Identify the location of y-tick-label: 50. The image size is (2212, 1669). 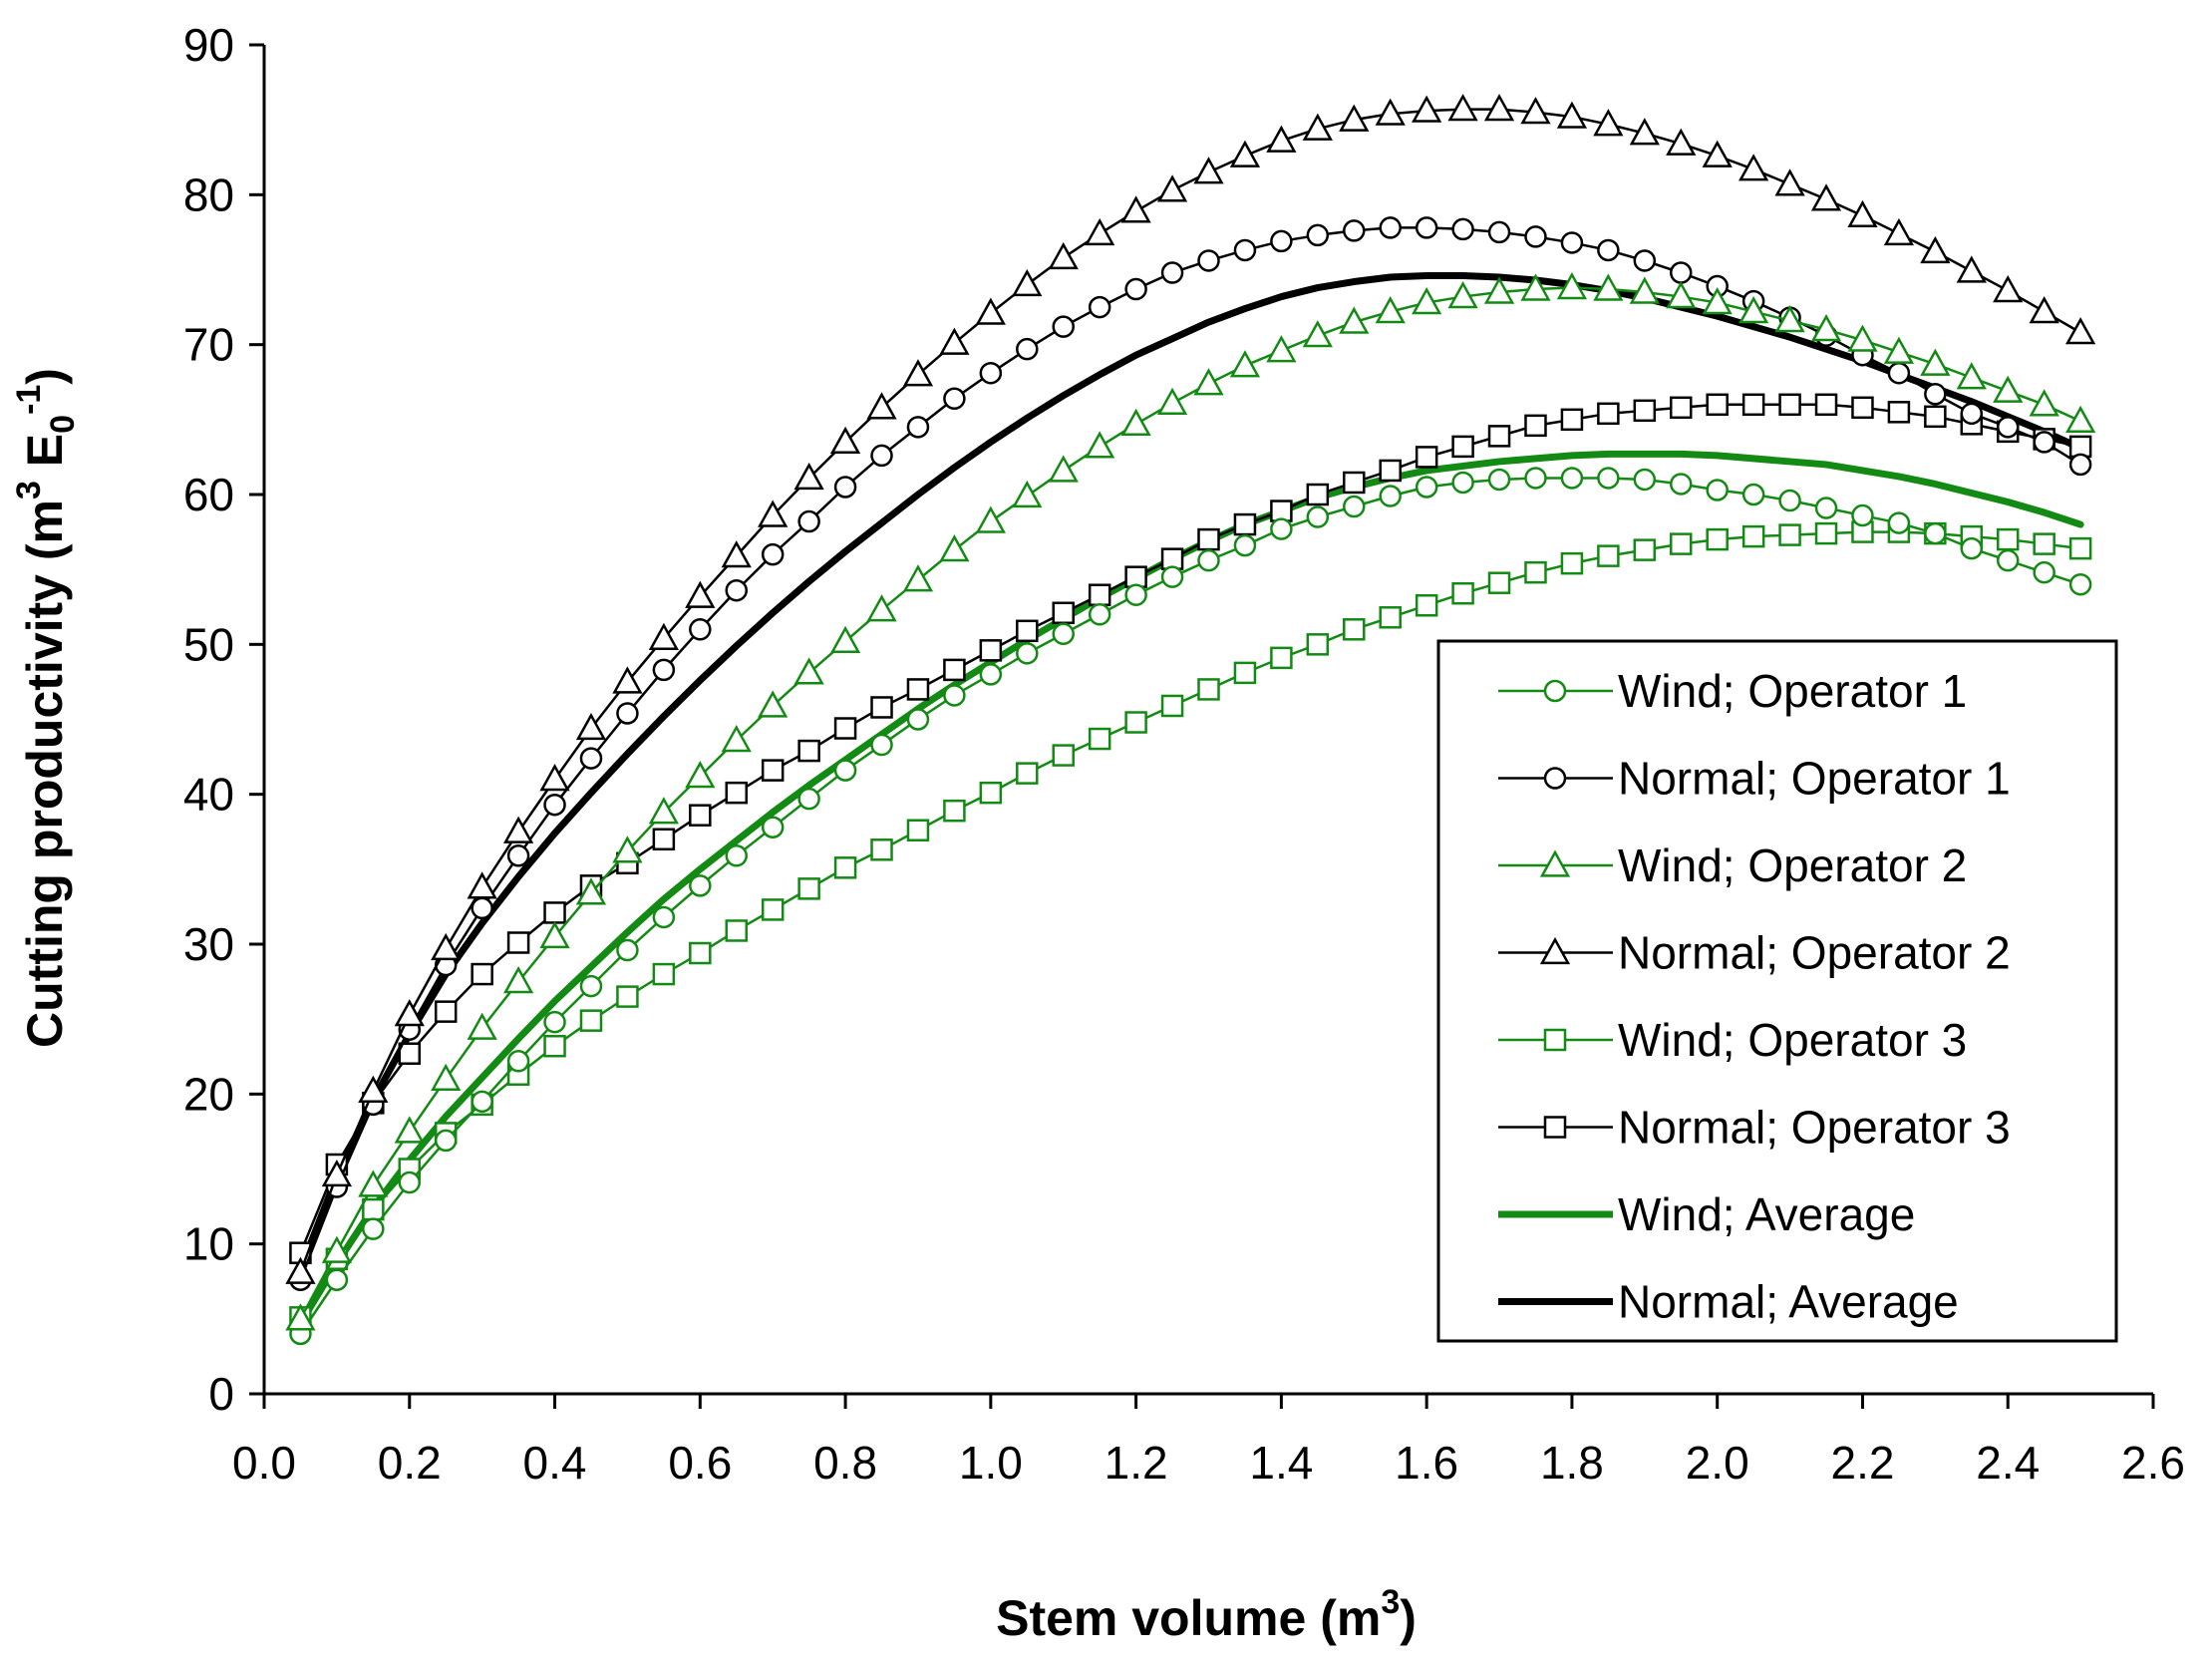
(208, 644).